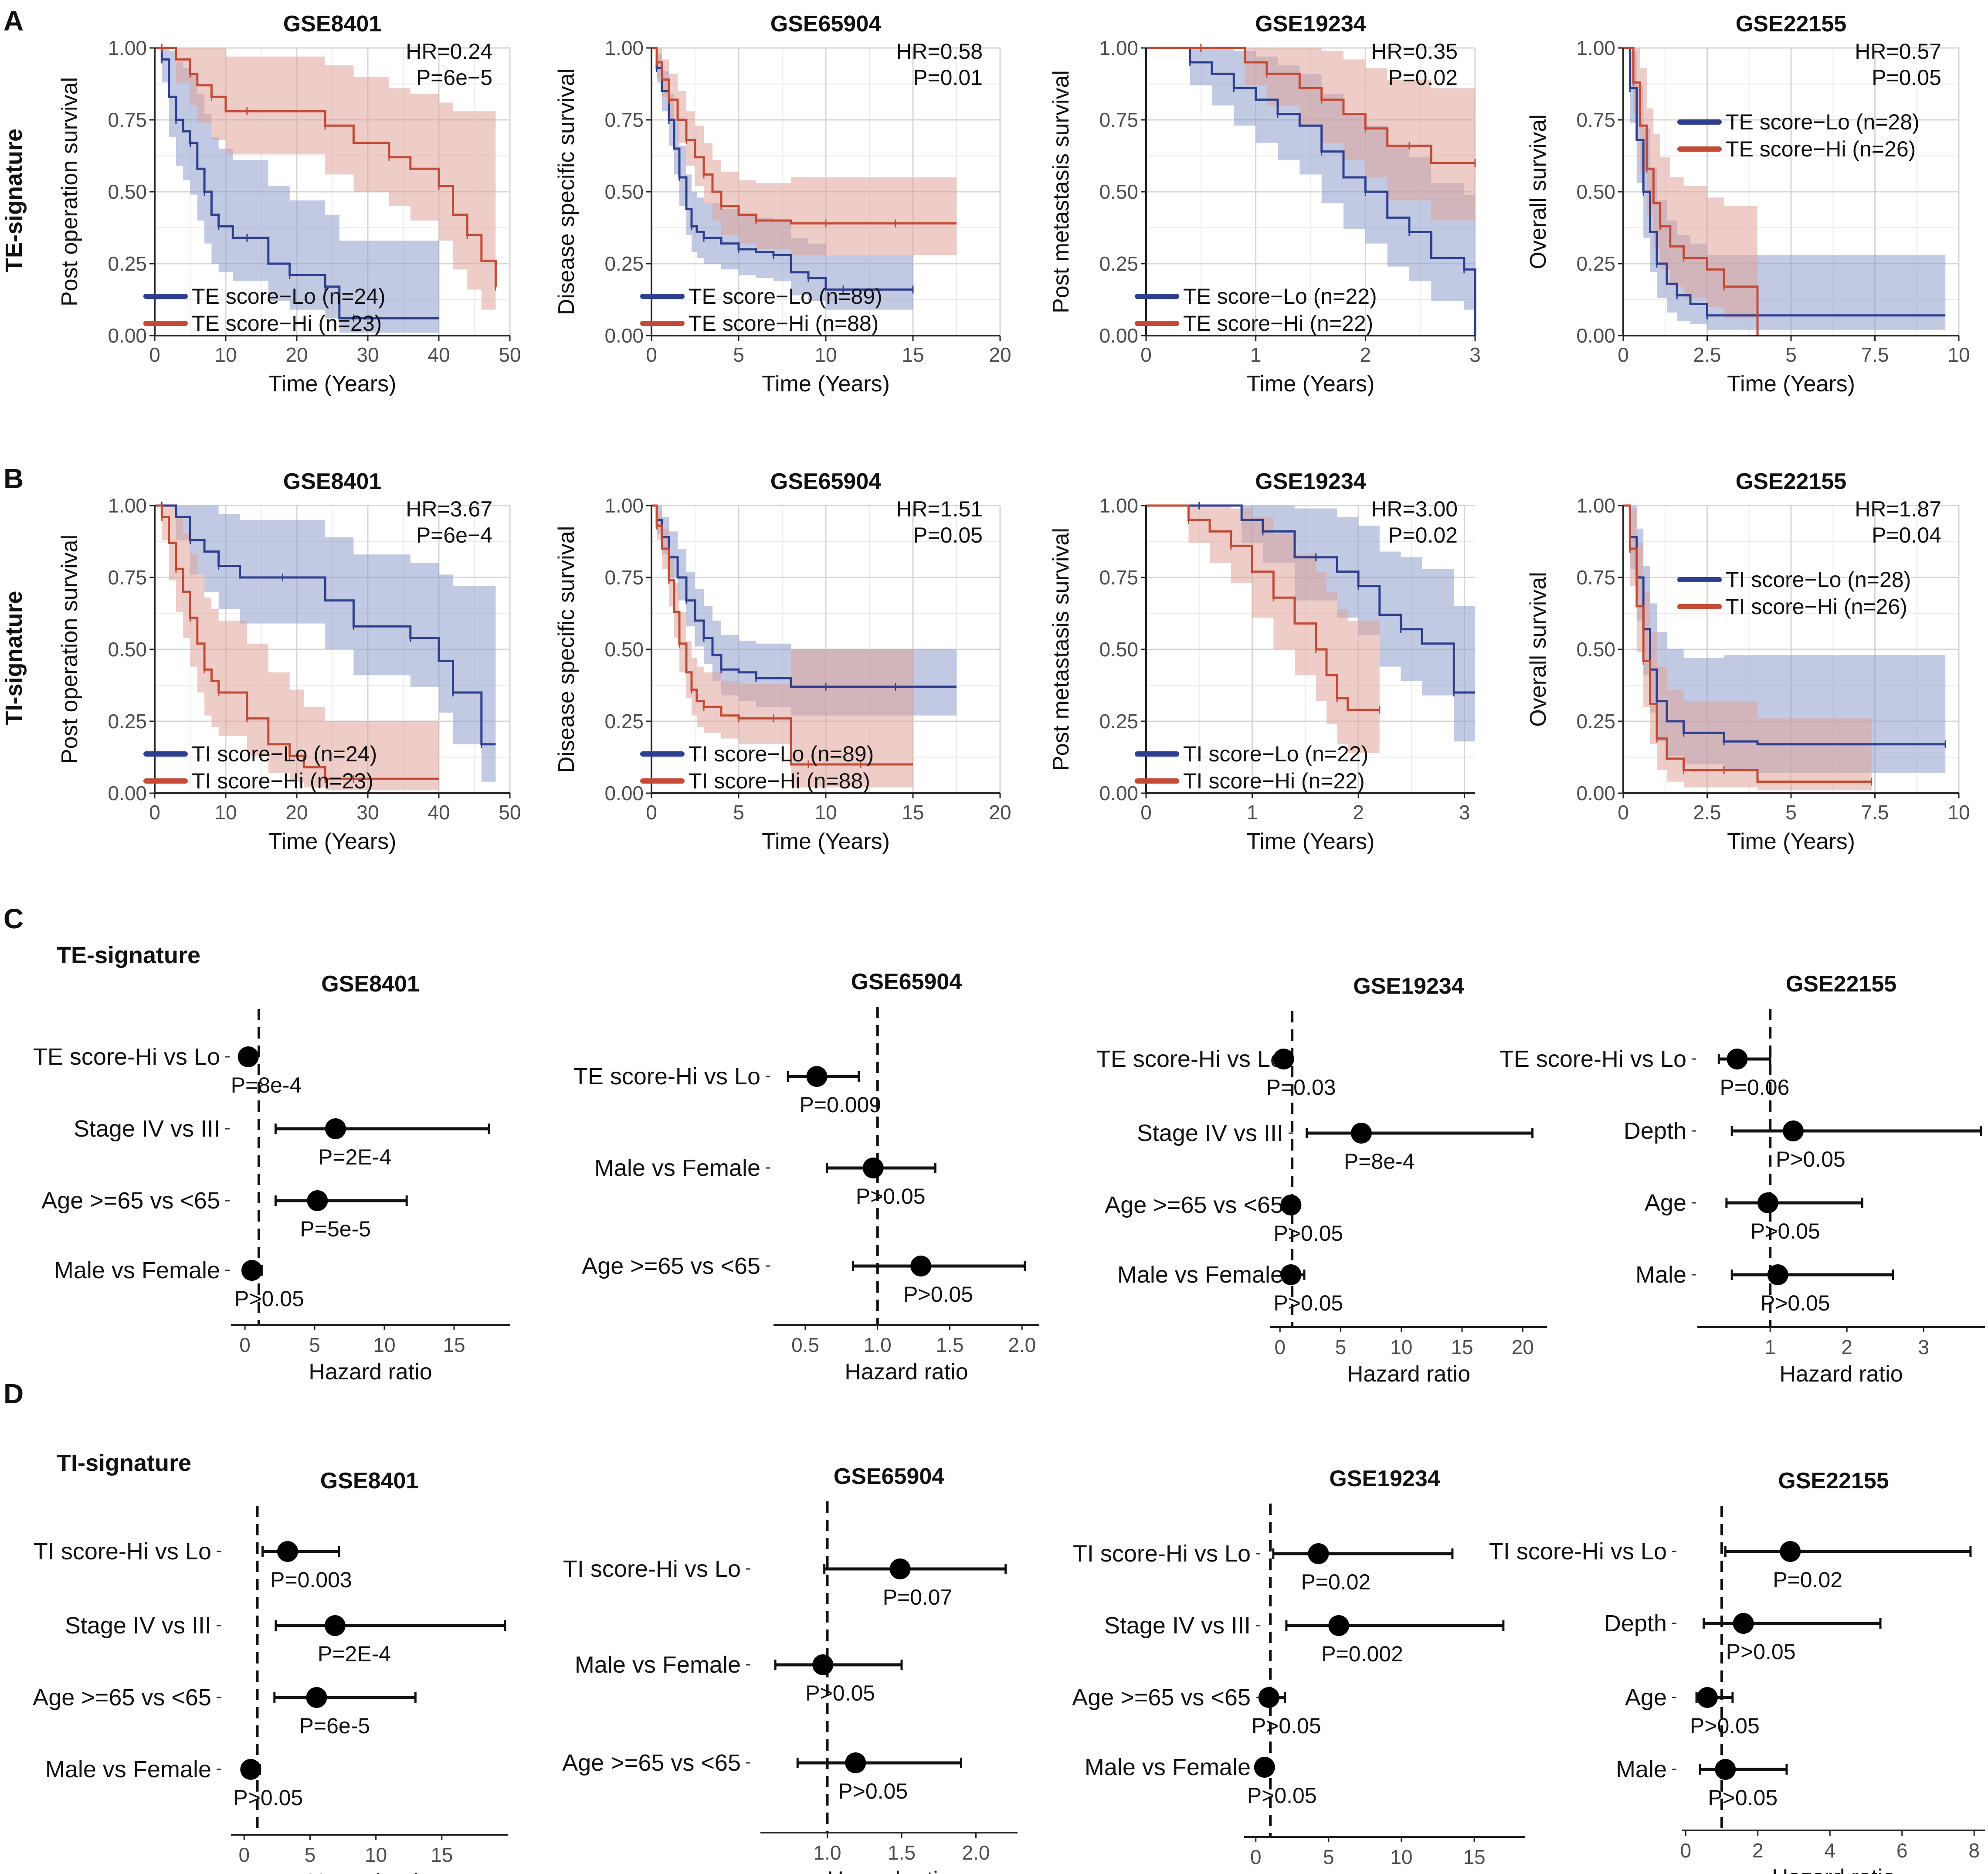 Image resolution: width=1988 pixels, height=1874 pixels. Describe the element at coordinates (1791, 481) in the screenshot. I see `chart-title: GSE22155` at that location.